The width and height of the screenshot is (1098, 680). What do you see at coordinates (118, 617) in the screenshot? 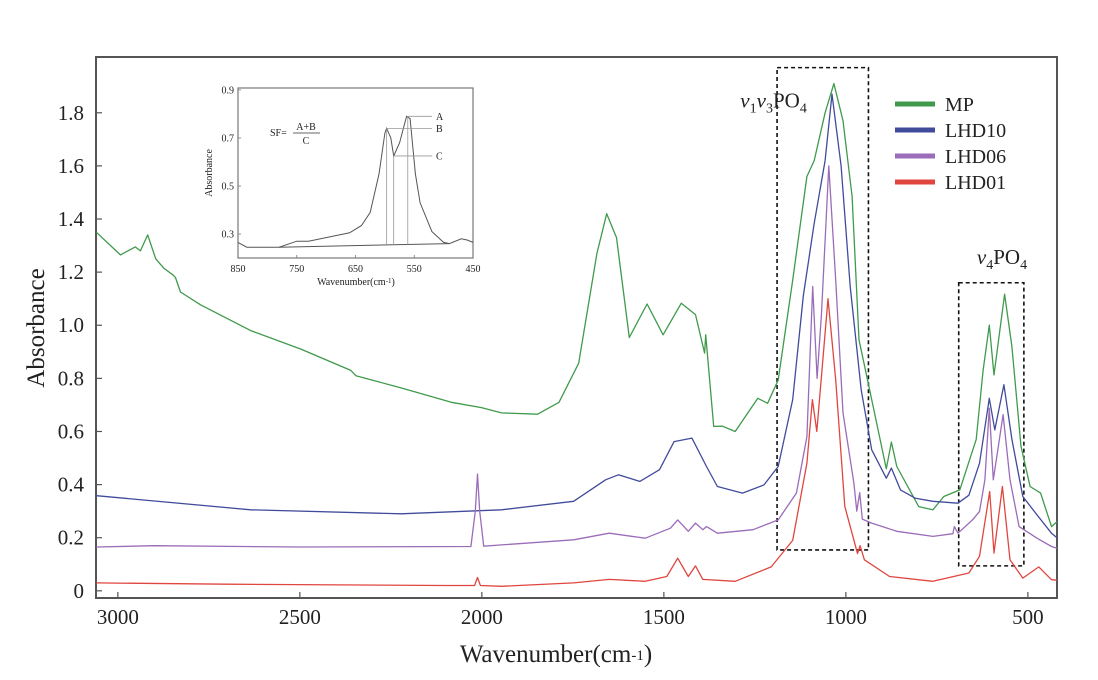
I see `x-tick-label: 3000` at bounding box center [118, 617].